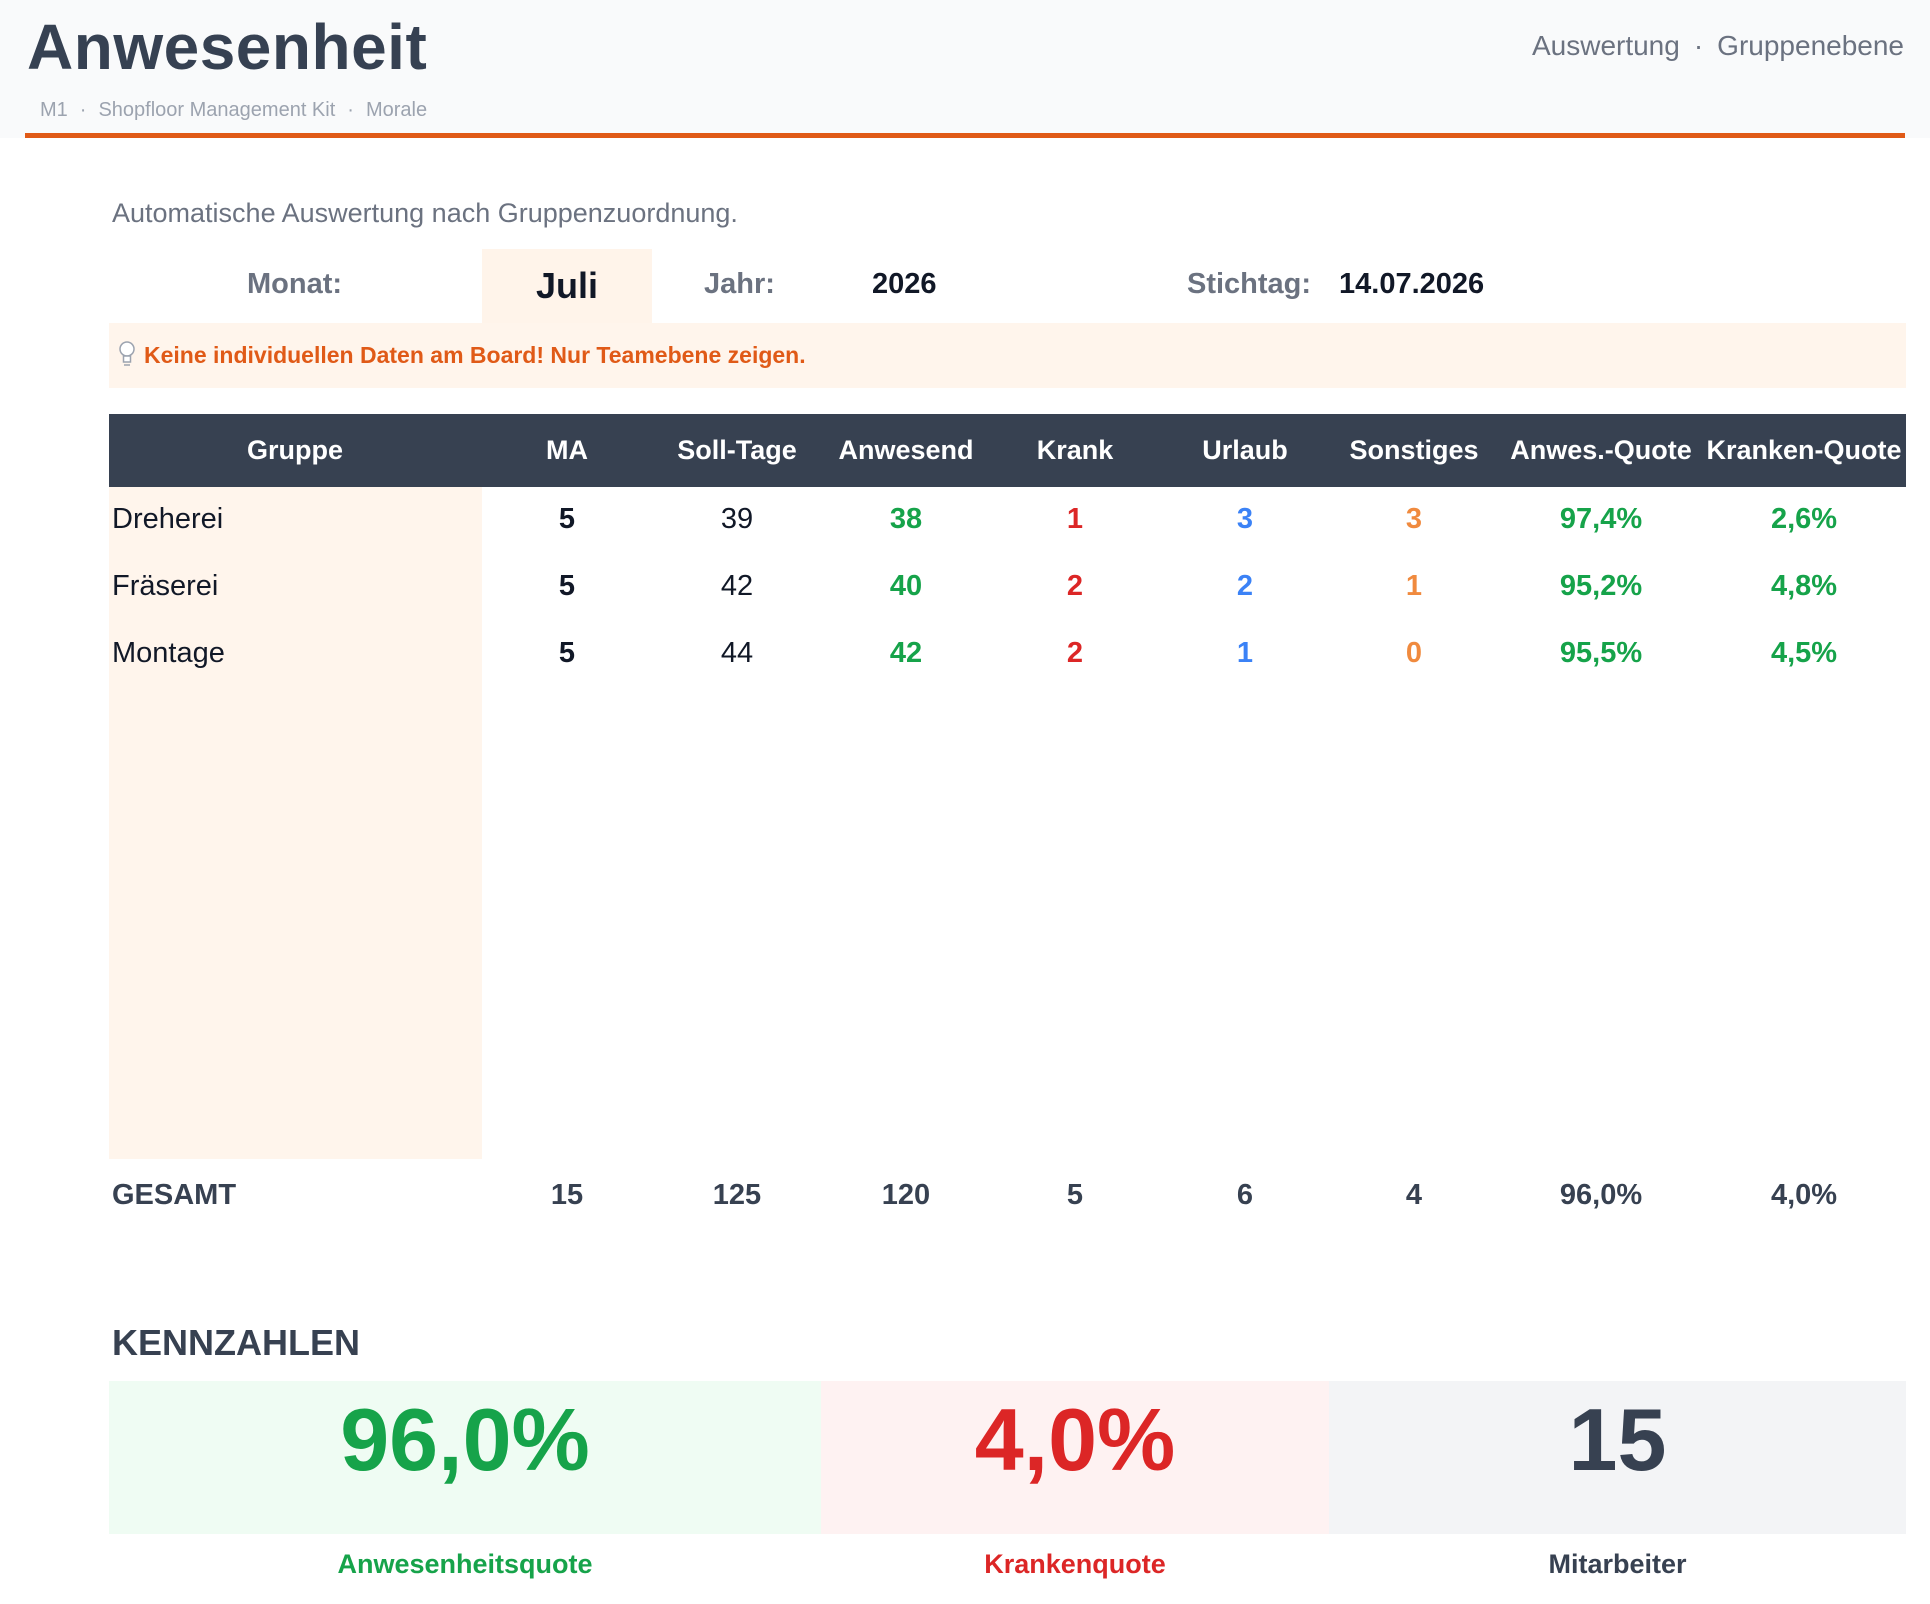 The height and width of the screenshot is (1604, 1930). Describe the element at coordinates (217, 110) in the screenshot. I see `breadcrumb-item-kit: Shopfloor Management Kit` at that location.